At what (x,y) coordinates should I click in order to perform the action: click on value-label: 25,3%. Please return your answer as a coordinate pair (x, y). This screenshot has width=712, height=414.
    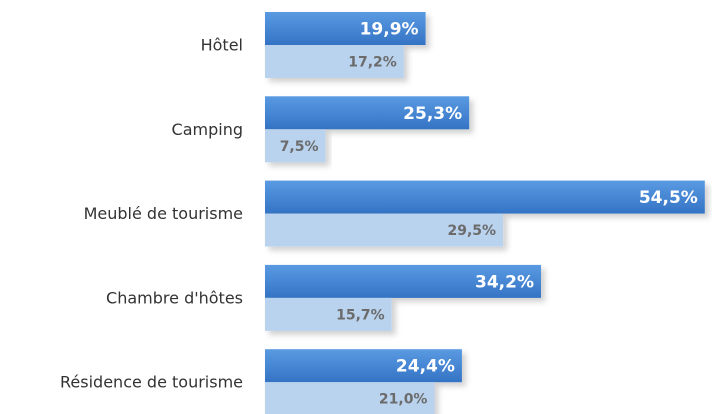
    Looking at the image, I should click on (432, 114).